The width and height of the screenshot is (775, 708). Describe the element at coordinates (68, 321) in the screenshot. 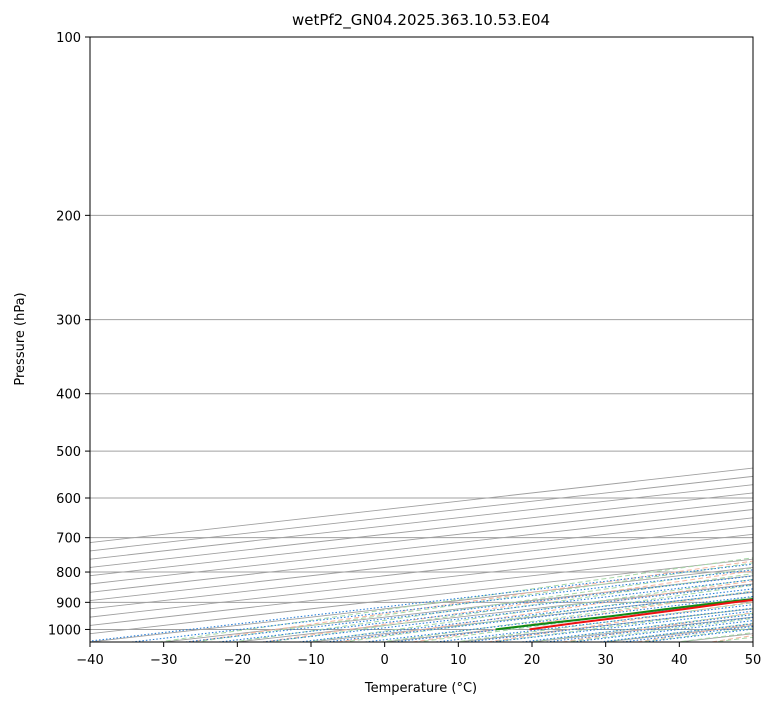

I see `y-tick-label: 300` at that location.